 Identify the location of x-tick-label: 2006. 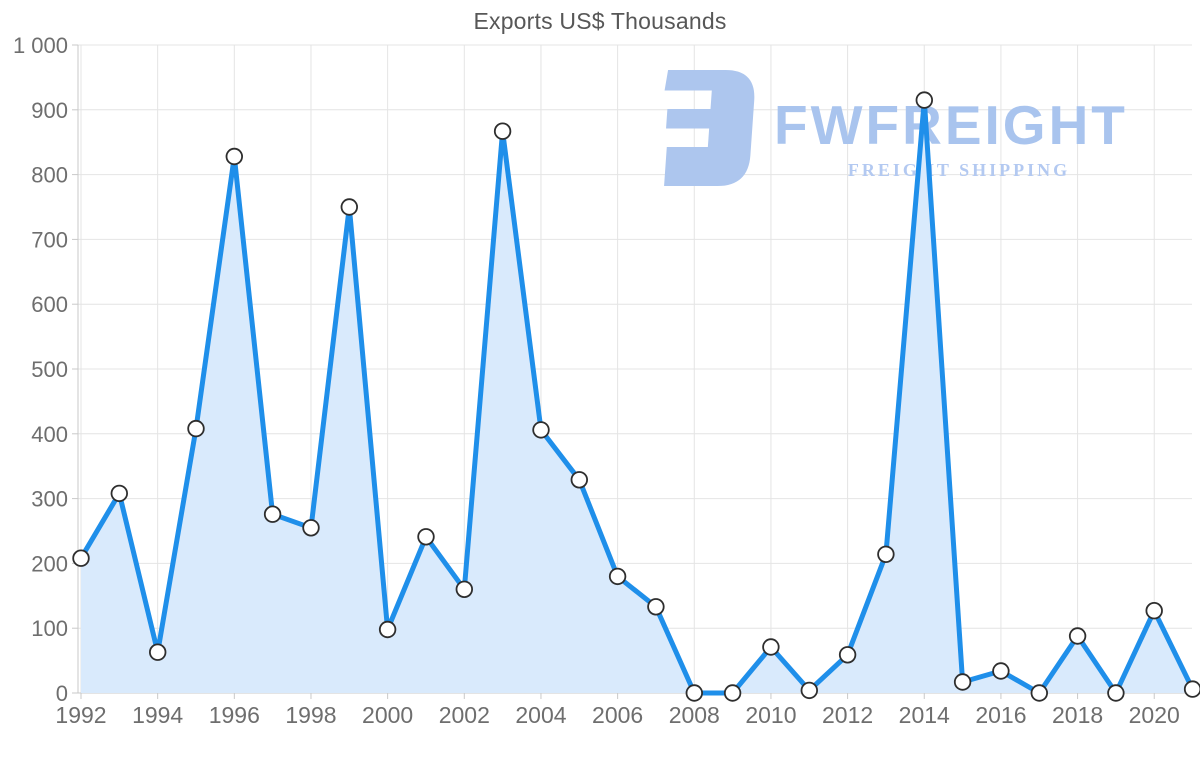
(617, 715).